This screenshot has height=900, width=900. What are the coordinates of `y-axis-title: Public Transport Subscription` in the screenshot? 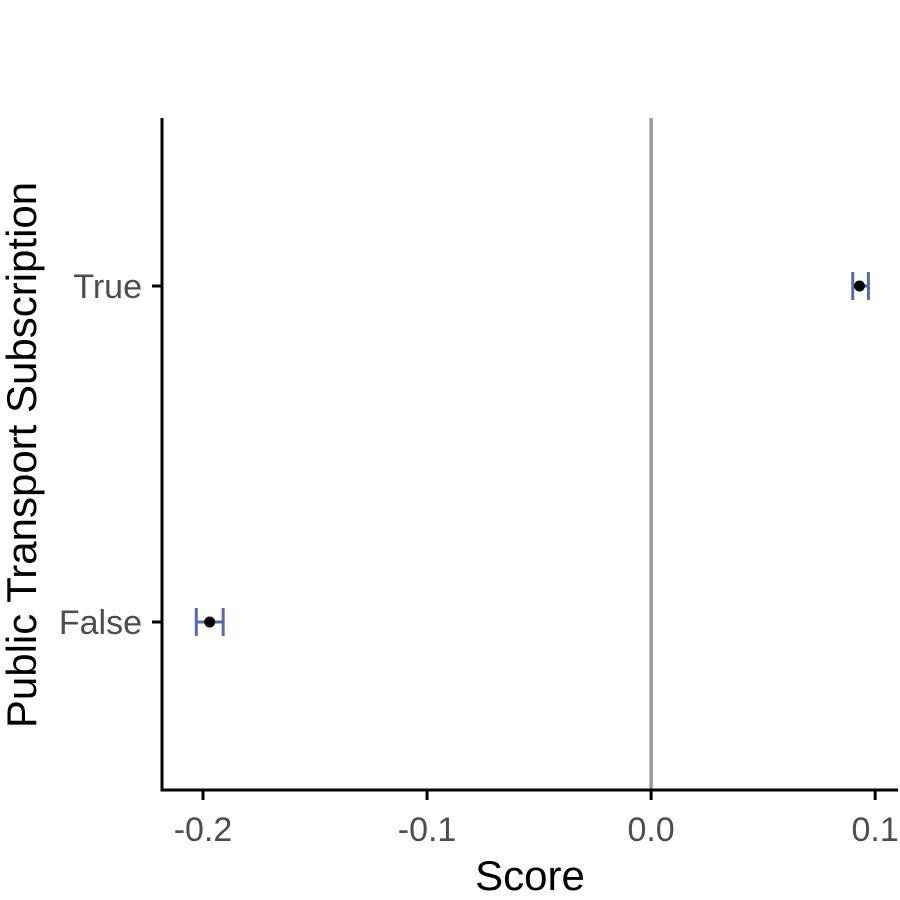 It's located at (22, 455).